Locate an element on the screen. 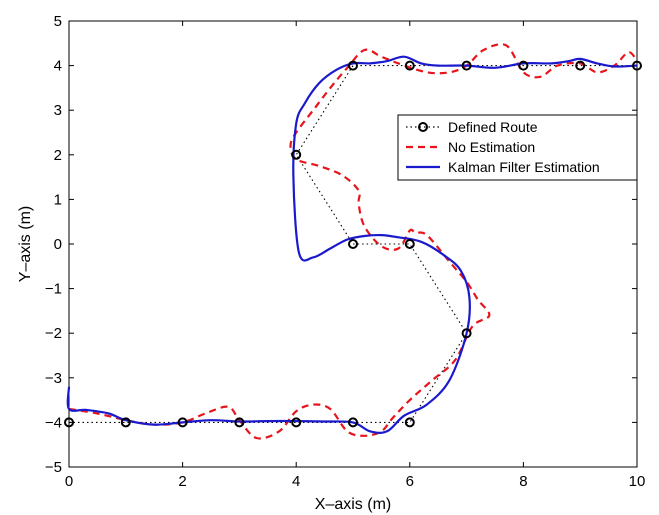 Image resolution: width=659 pixels, height=515 pixels. y-tick-label: −3 is located at coordinates (53, 378).